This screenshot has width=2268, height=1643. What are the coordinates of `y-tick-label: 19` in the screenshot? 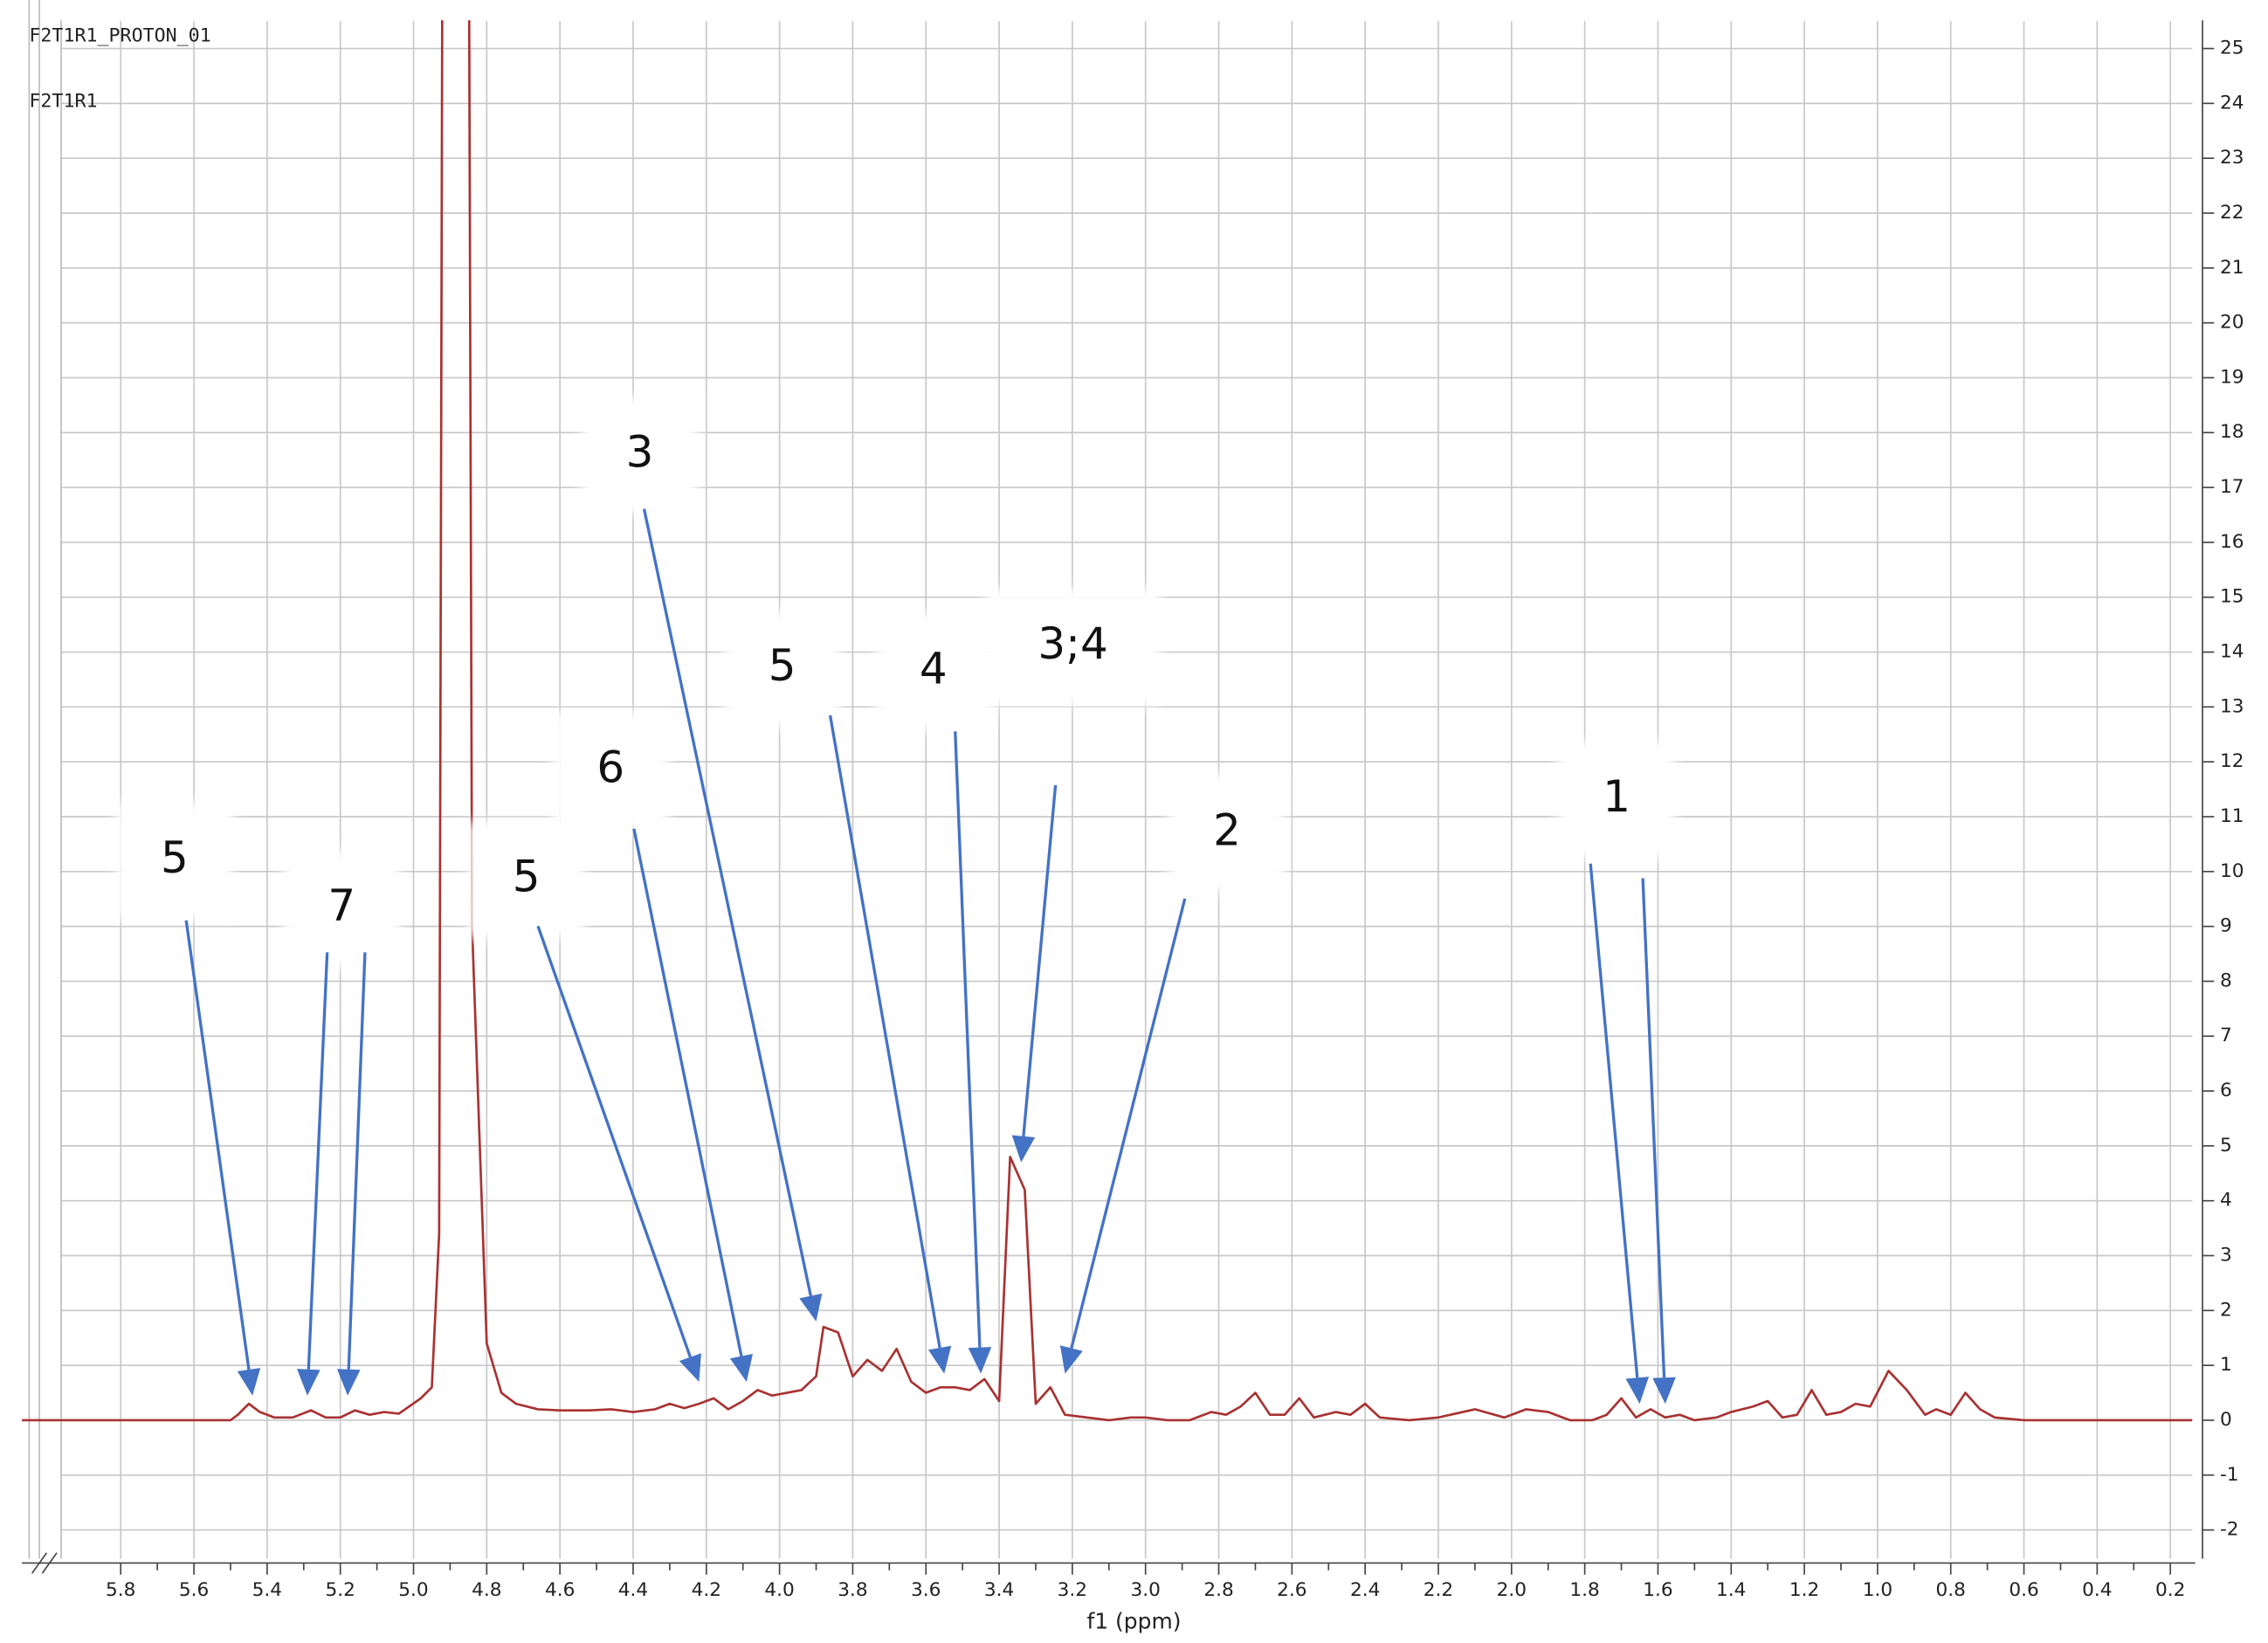 It's located at (2232, 377).